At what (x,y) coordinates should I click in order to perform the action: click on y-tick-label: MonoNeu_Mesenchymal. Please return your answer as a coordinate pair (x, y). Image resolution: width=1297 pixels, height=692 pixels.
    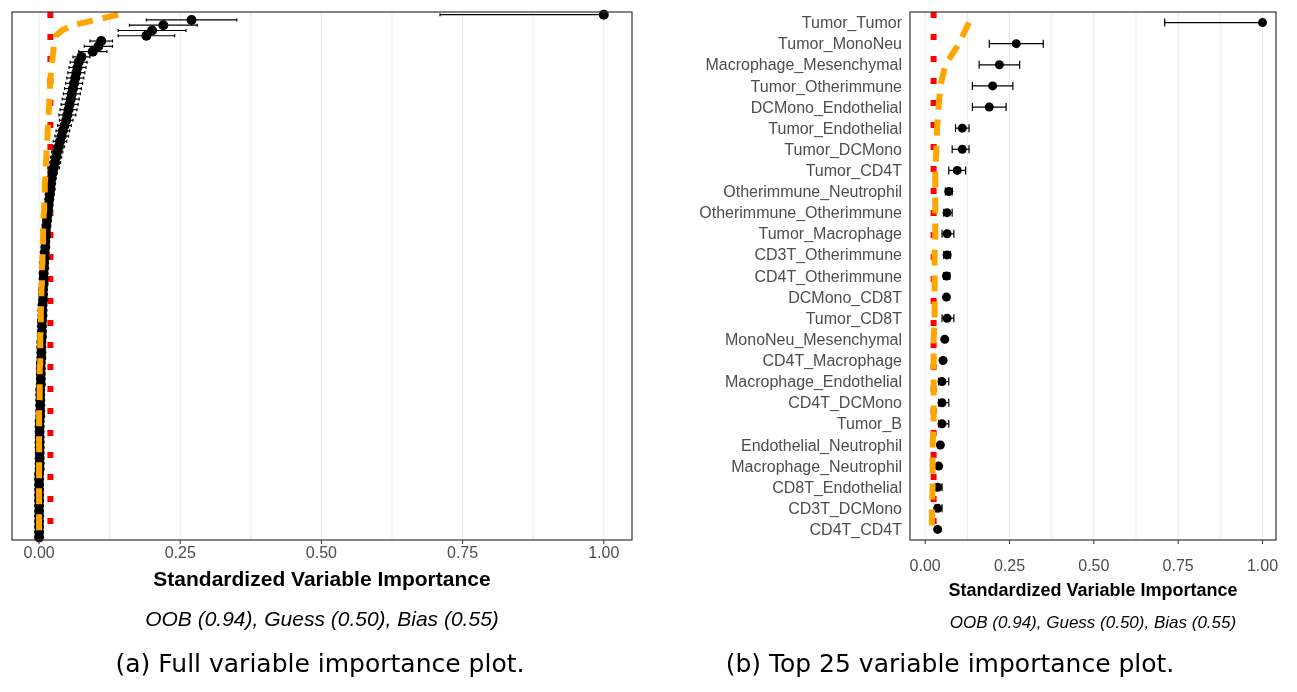
    Looking at the image, I should click on (813, 339).